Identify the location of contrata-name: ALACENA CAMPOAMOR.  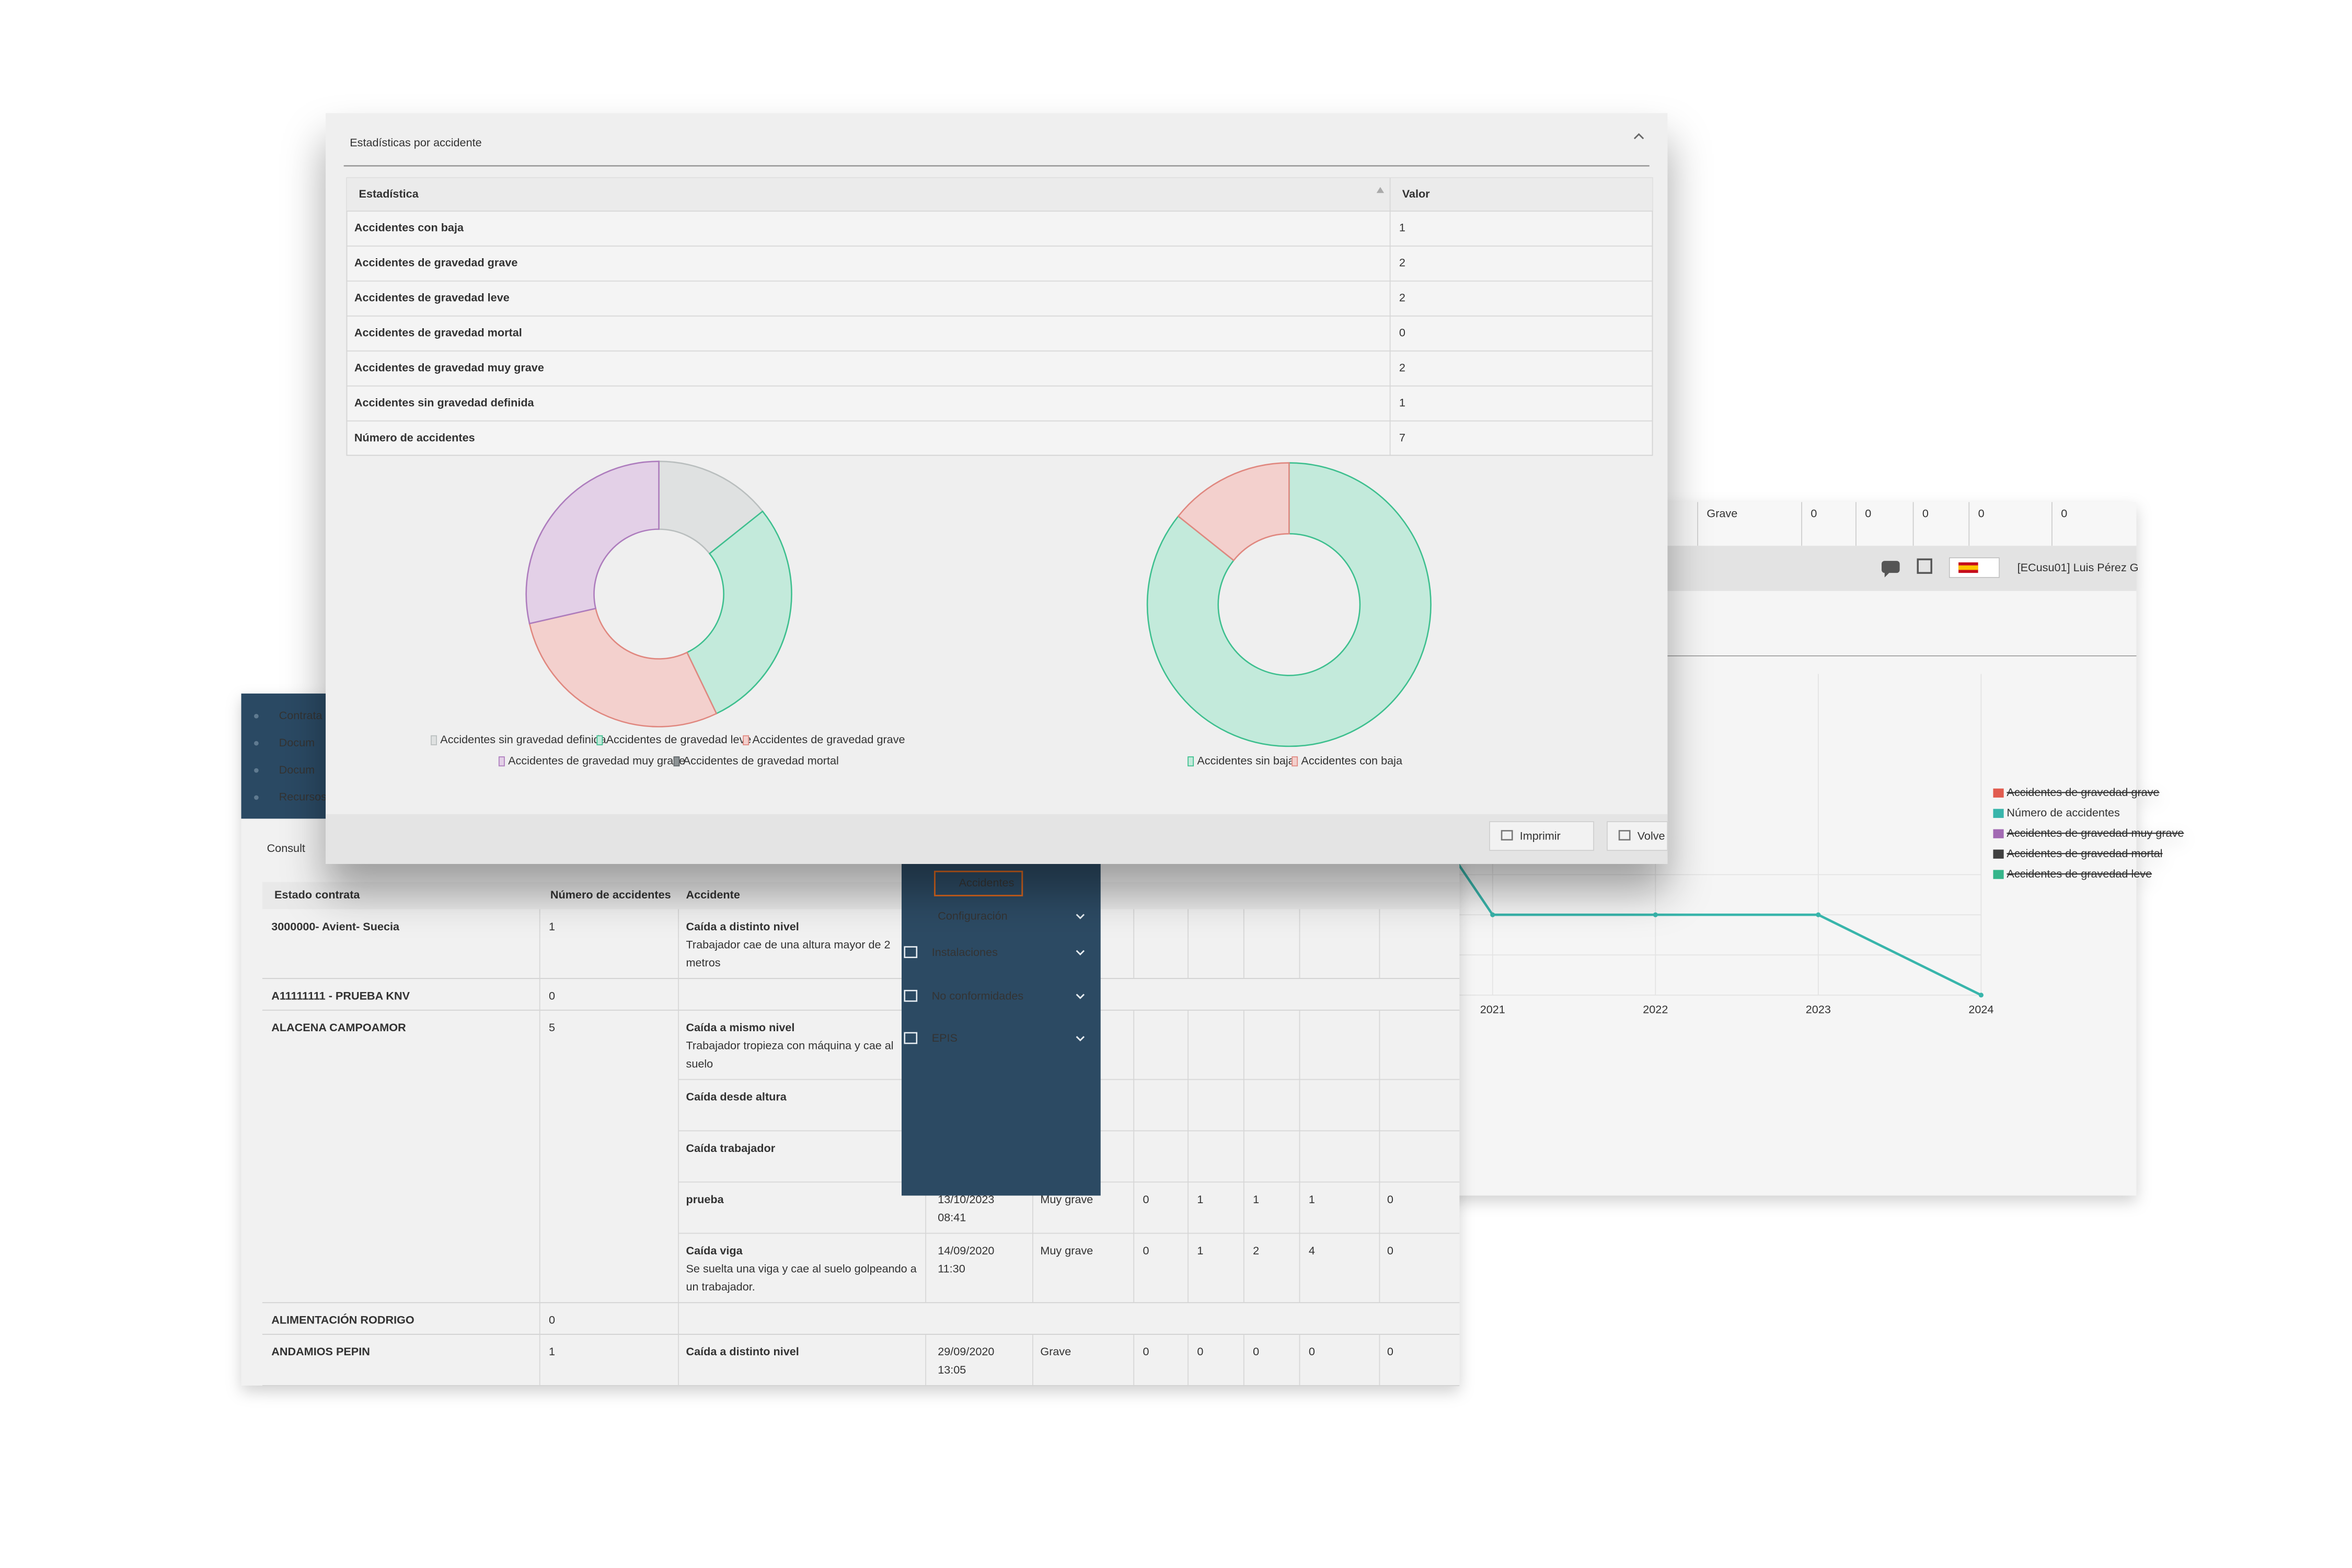
(338, 1027).